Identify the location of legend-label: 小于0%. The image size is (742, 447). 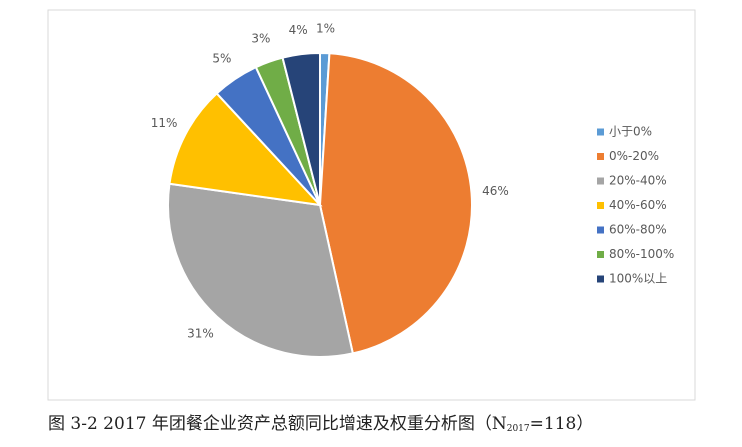
(630, 132).